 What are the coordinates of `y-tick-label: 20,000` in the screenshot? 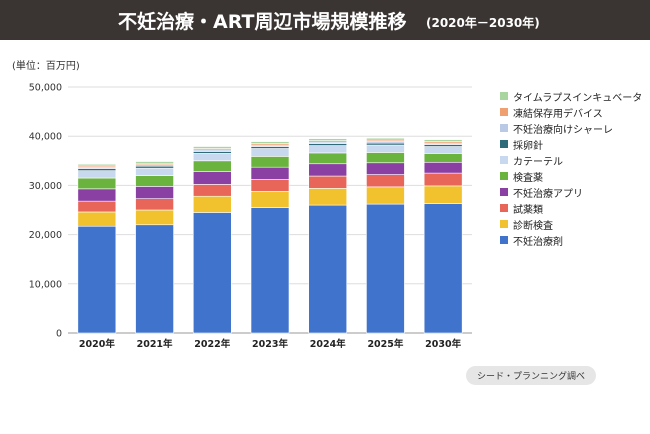 It's located at (45, 235).